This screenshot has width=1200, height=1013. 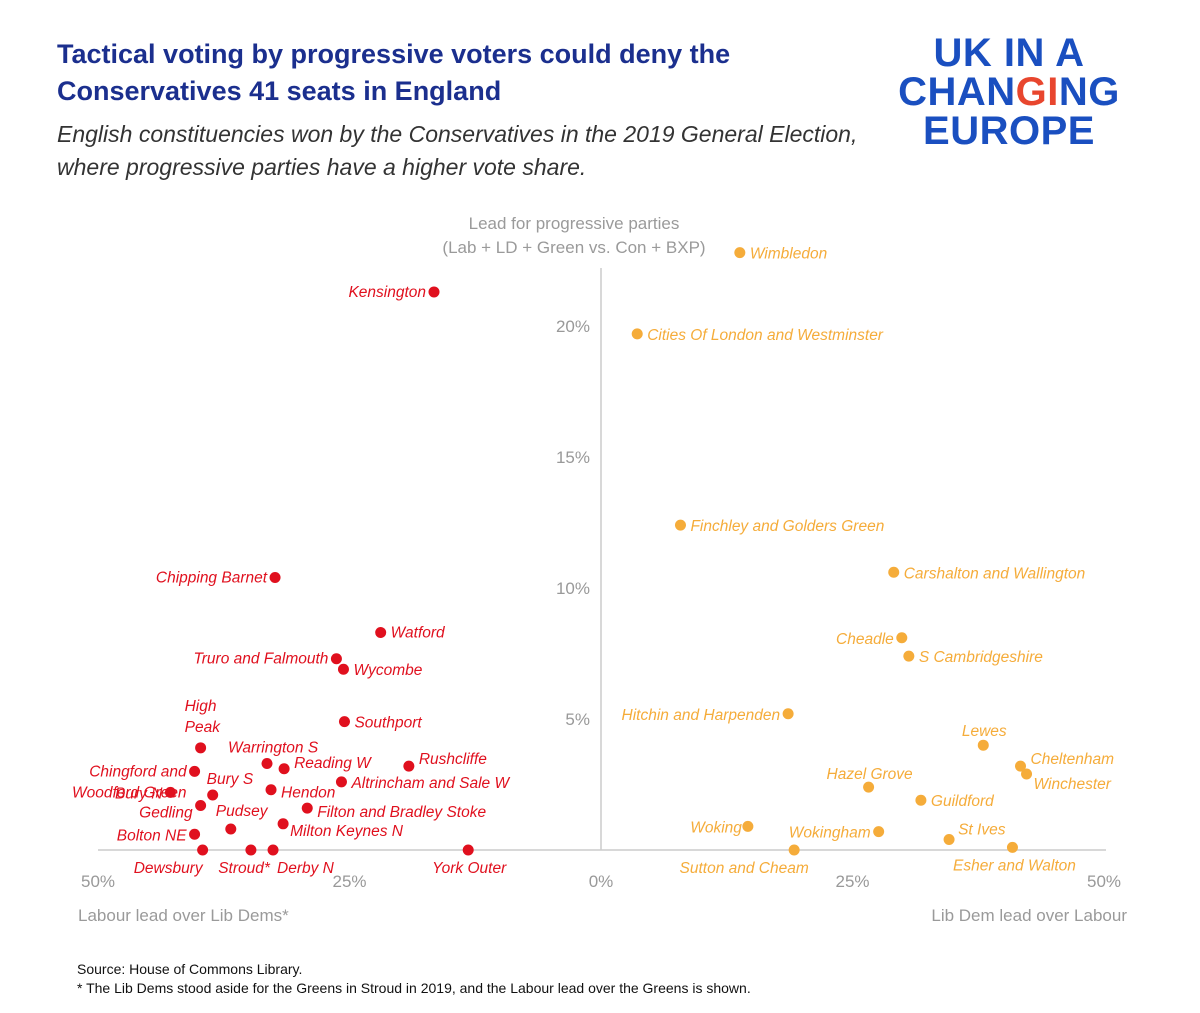 What do you see at coordinates (1073, 784) in the screenshot?
I see `point-label: Winchester` at bounding box center [1073, 784].